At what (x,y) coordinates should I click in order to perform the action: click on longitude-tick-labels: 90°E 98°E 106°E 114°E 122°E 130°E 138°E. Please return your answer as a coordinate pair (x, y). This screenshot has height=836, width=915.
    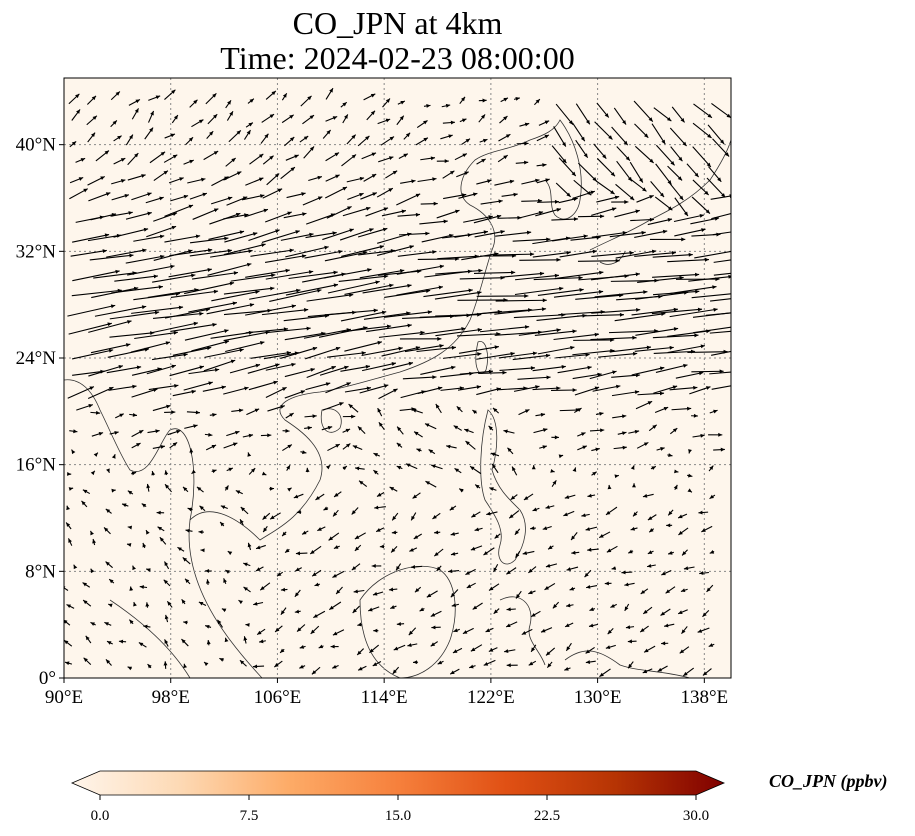
    Looking at the image, I should click on (386, 693).